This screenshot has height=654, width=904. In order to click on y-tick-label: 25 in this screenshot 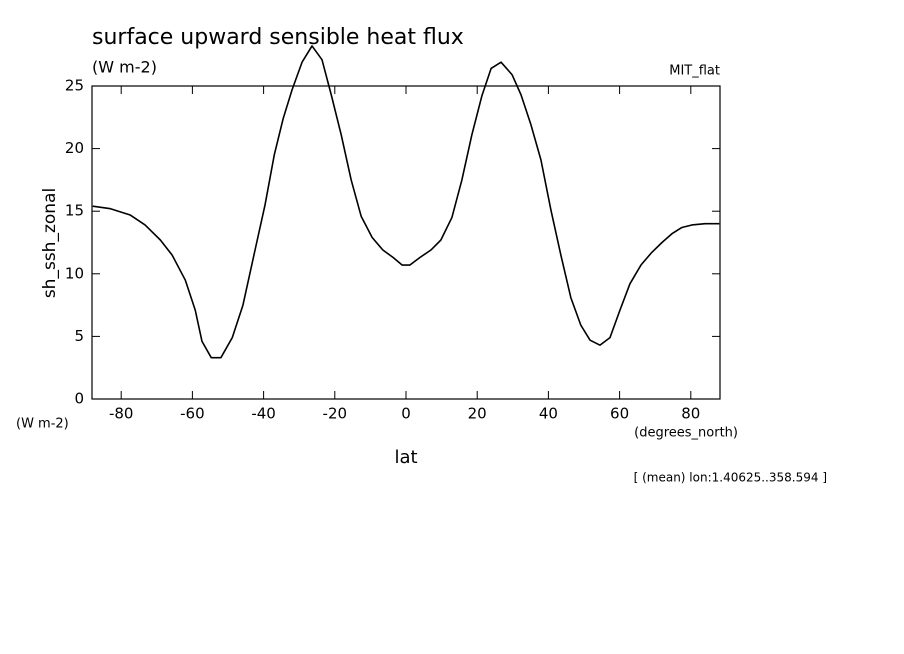, I will do `click(74, 86)`.